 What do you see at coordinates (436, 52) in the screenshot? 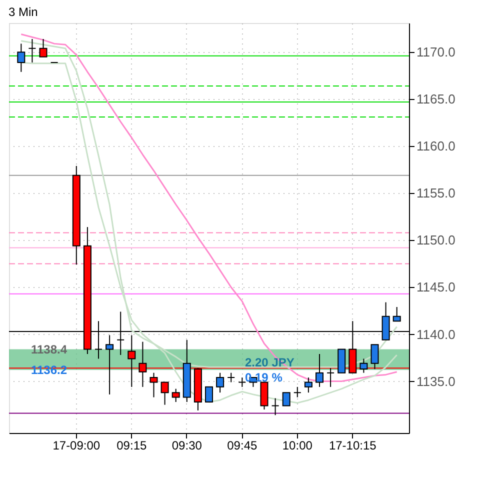
I see `y-tick-label: 1170.0` at bounding box center [436, 52].